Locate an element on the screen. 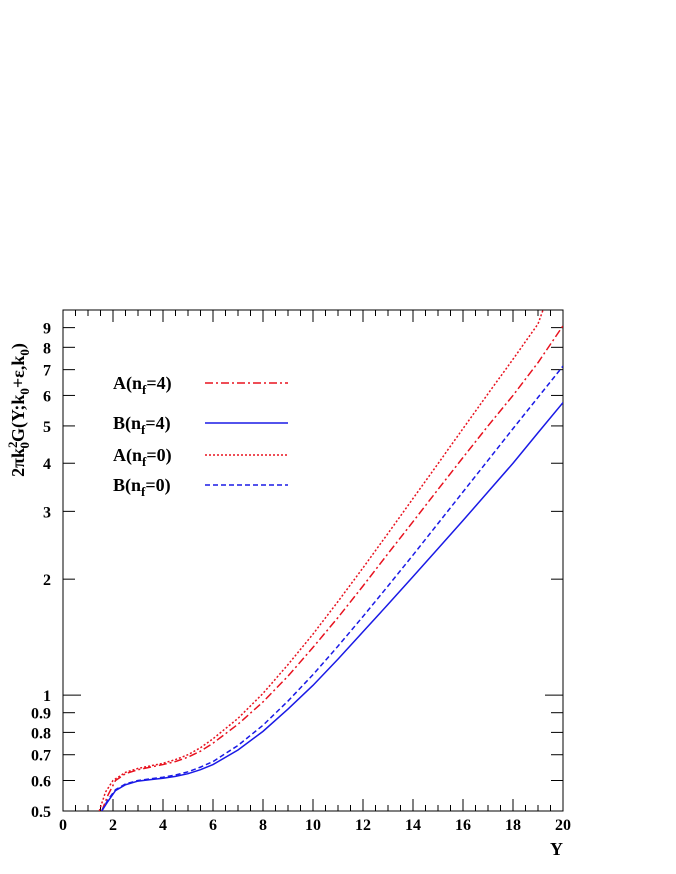 The image size is (676, 874). y-tick-label: 4 is located at coordinates (47, 464).